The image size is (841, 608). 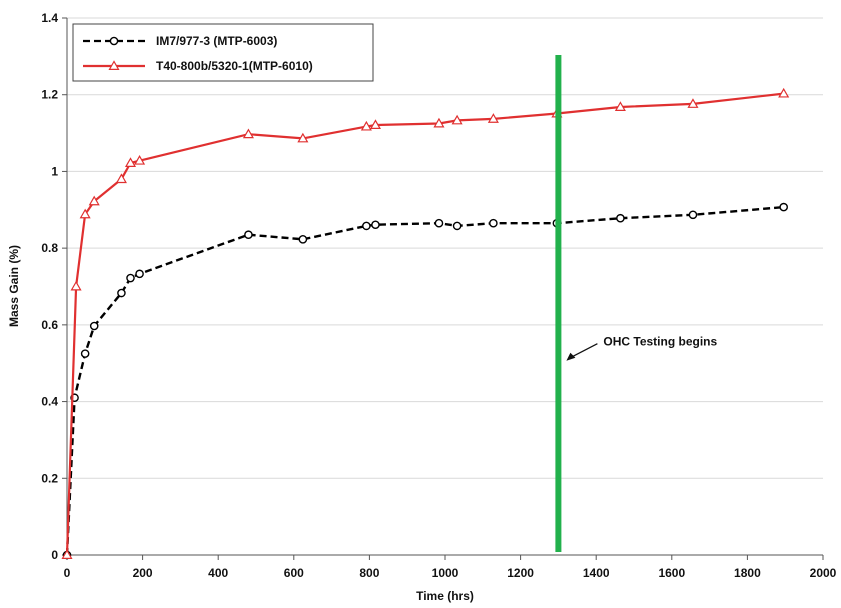 What do you see at coordinates (369, 573) in the screenshot?
I see `x-tick-label: 800` at bounding box center [369, 573].